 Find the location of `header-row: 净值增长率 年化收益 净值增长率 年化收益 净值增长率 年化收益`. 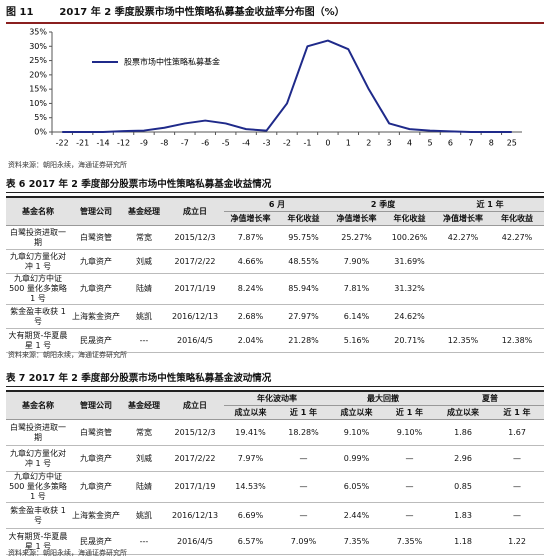

header-row: 净值增长率 年化收益 净值增长率 年化收益 净值增长率 年化收益 is located at coordinates (275, 218).